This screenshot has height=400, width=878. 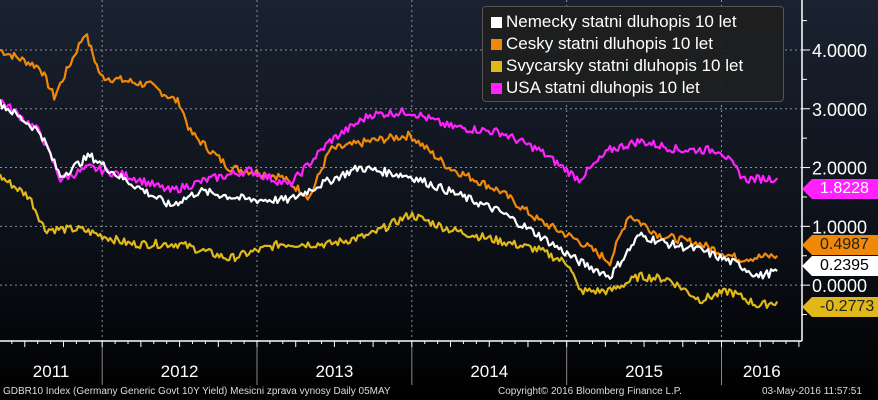 What do you see at coordinates (840, 307) in the screenshot?
I see `last-value-tag-swiss: -0.2773` at bounding box center [840, 307].